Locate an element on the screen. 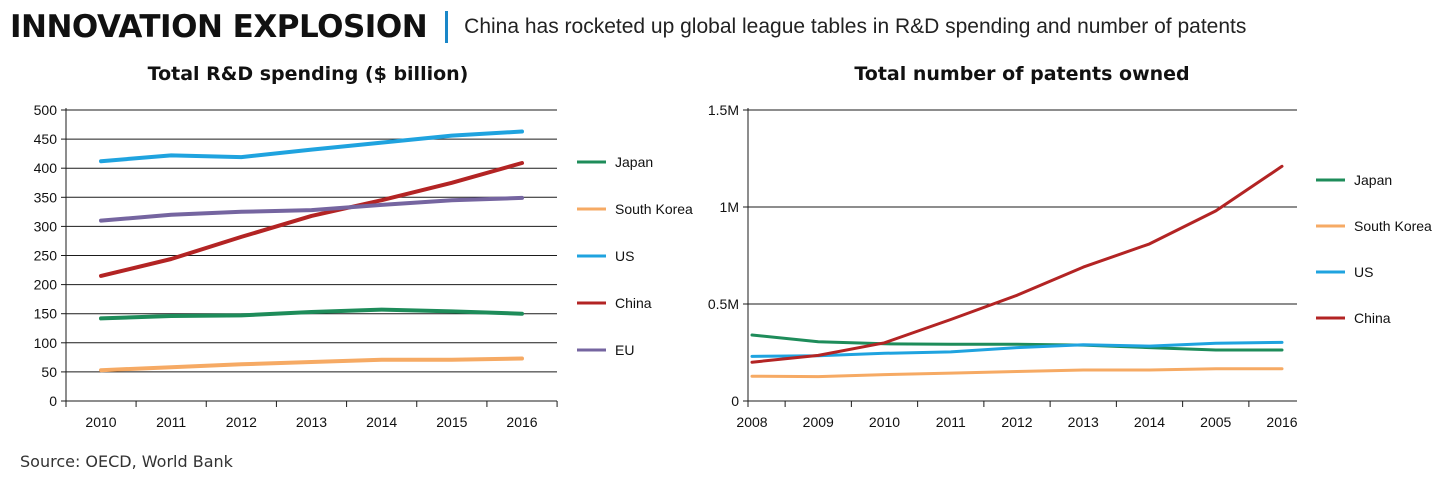 The height and width of the screenshot is (482, 1446). rd-legend-label-japan: Japan is located at coordinates (634, 162).